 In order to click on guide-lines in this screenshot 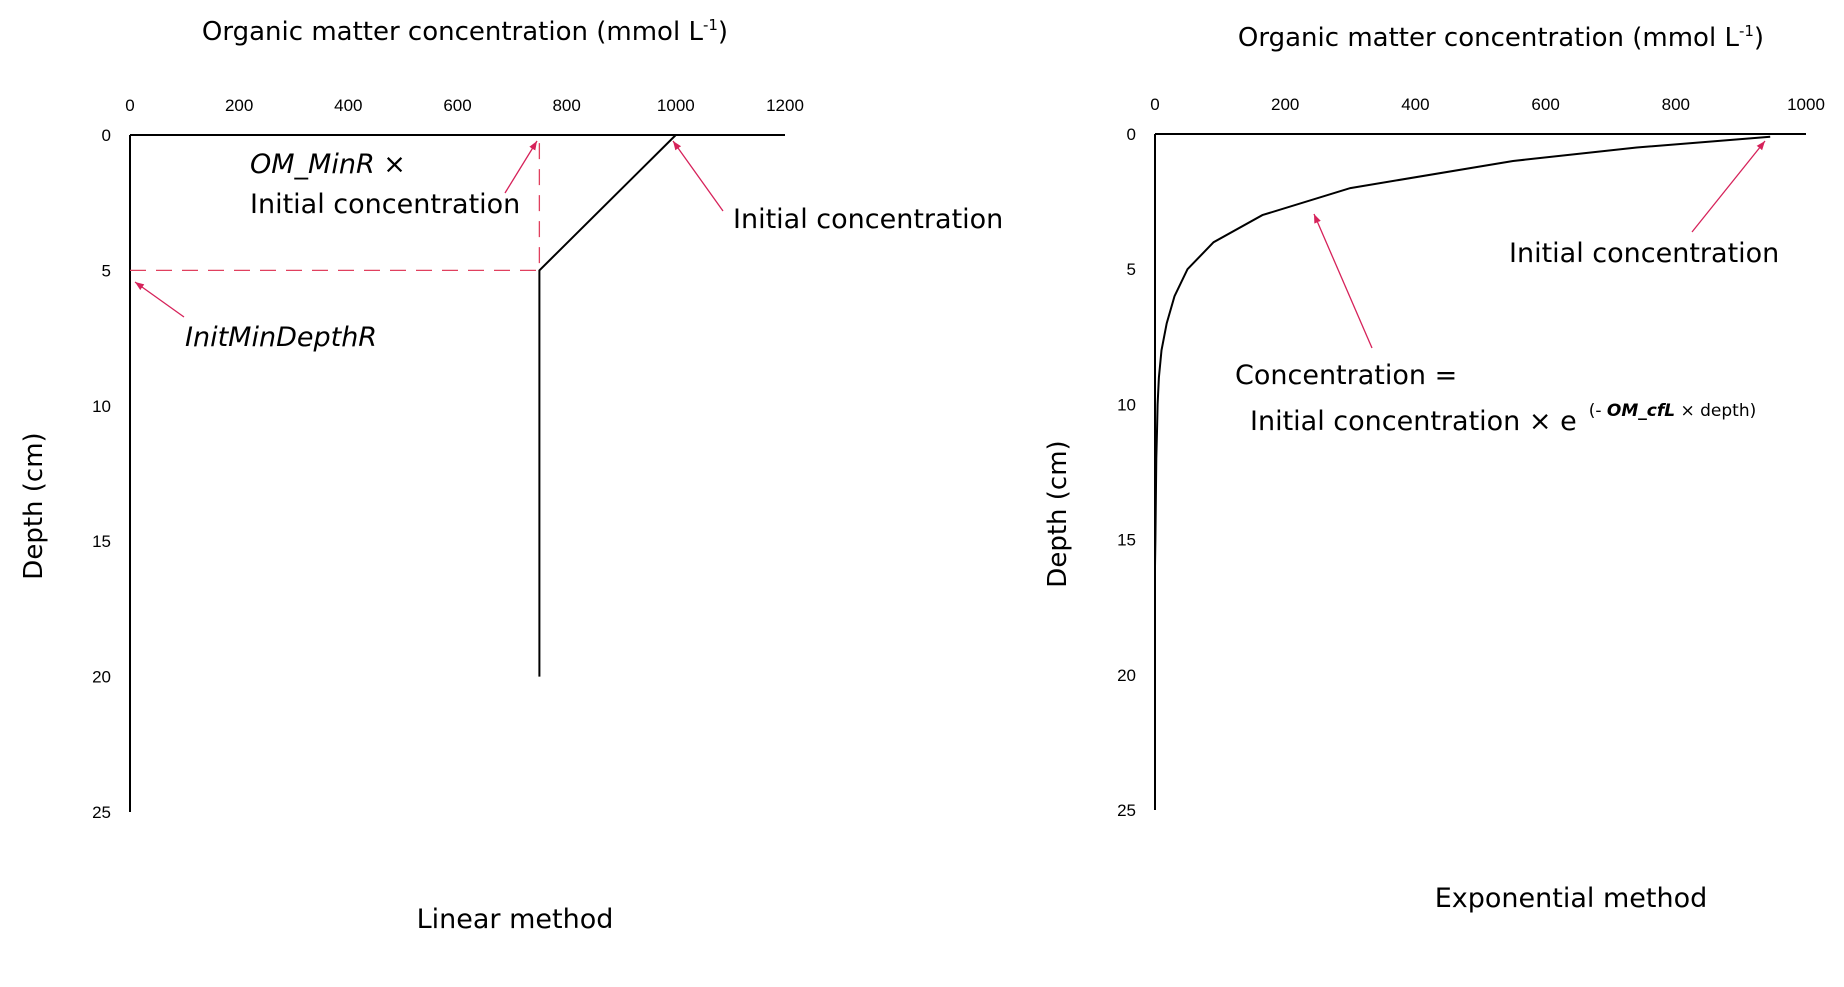, I will do `click(335, 207)`.